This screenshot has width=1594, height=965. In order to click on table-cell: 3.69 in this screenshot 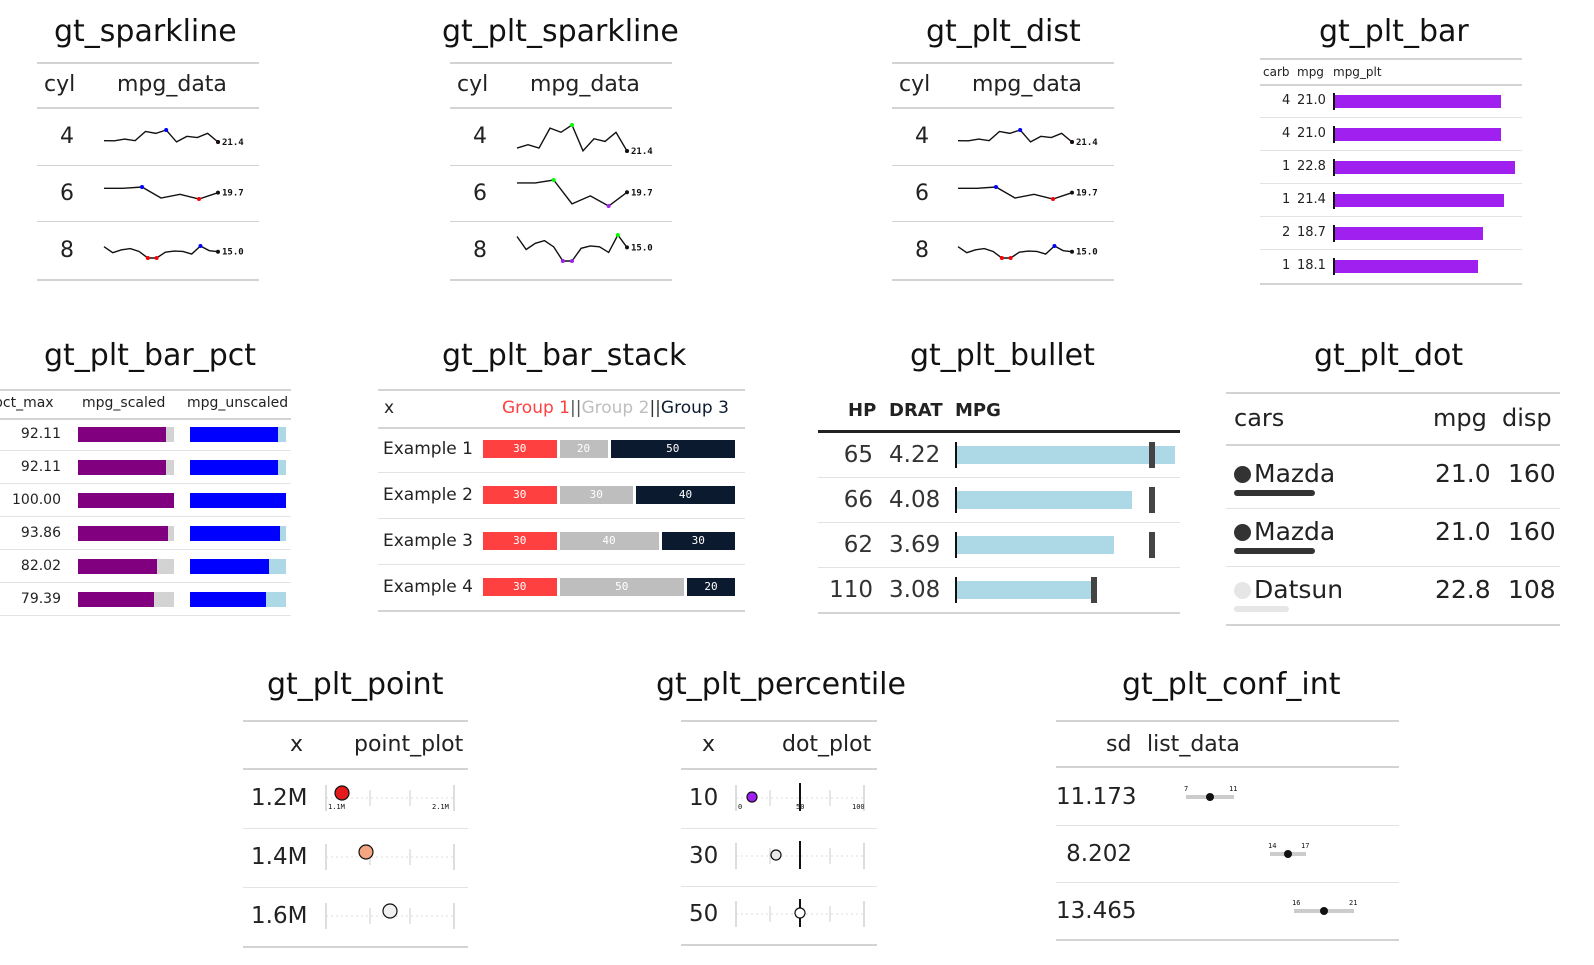, I will do `click(915, 545)`.